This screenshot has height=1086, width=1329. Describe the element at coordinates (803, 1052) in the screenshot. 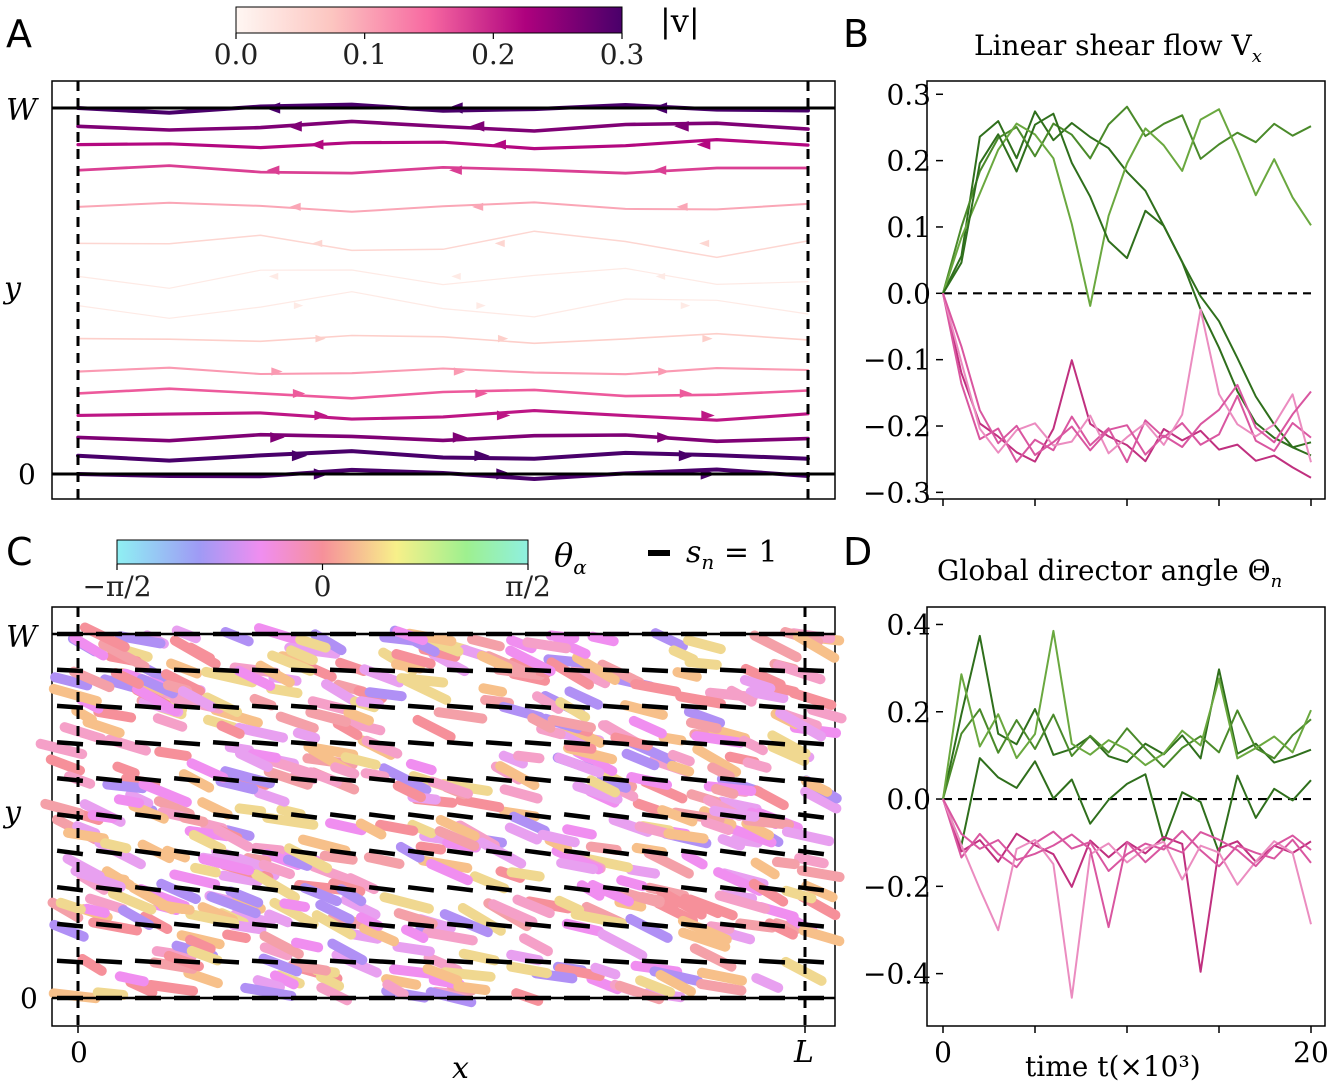

I see `xtick-c-l: L` at that location.